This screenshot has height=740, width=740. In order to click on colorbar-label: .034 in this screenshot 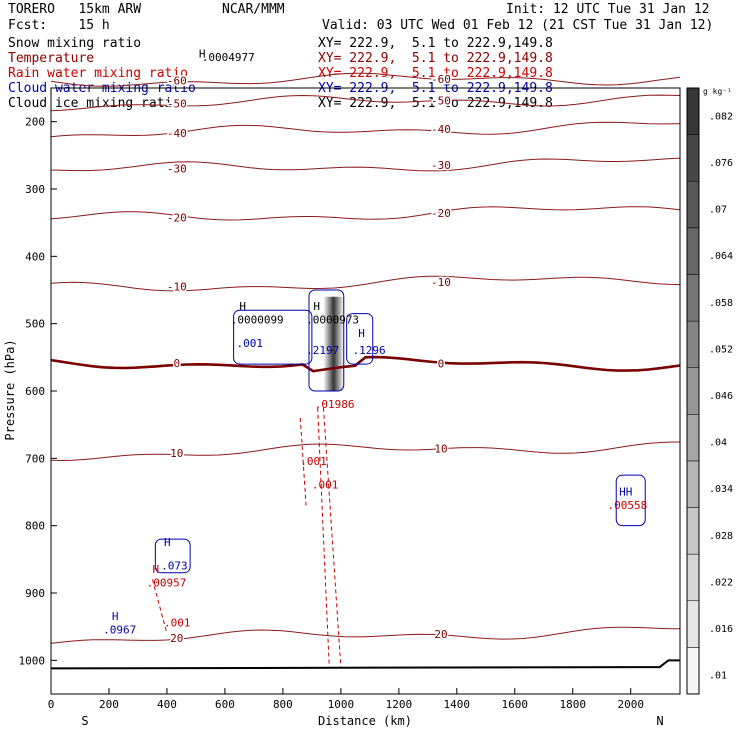, I will do `click(721, 489)`.